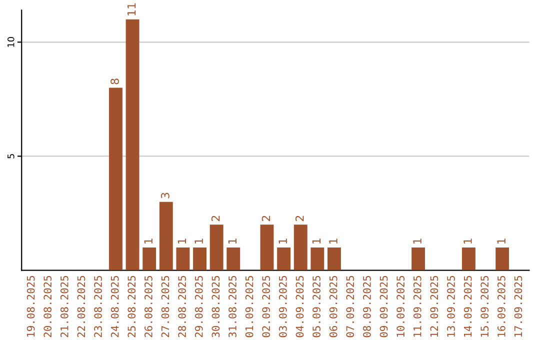  What do you see at coordinates (182, 307) in the screenshot?
I see `x-tick-label: 28.08.2025` at bounding box center [182, 307].